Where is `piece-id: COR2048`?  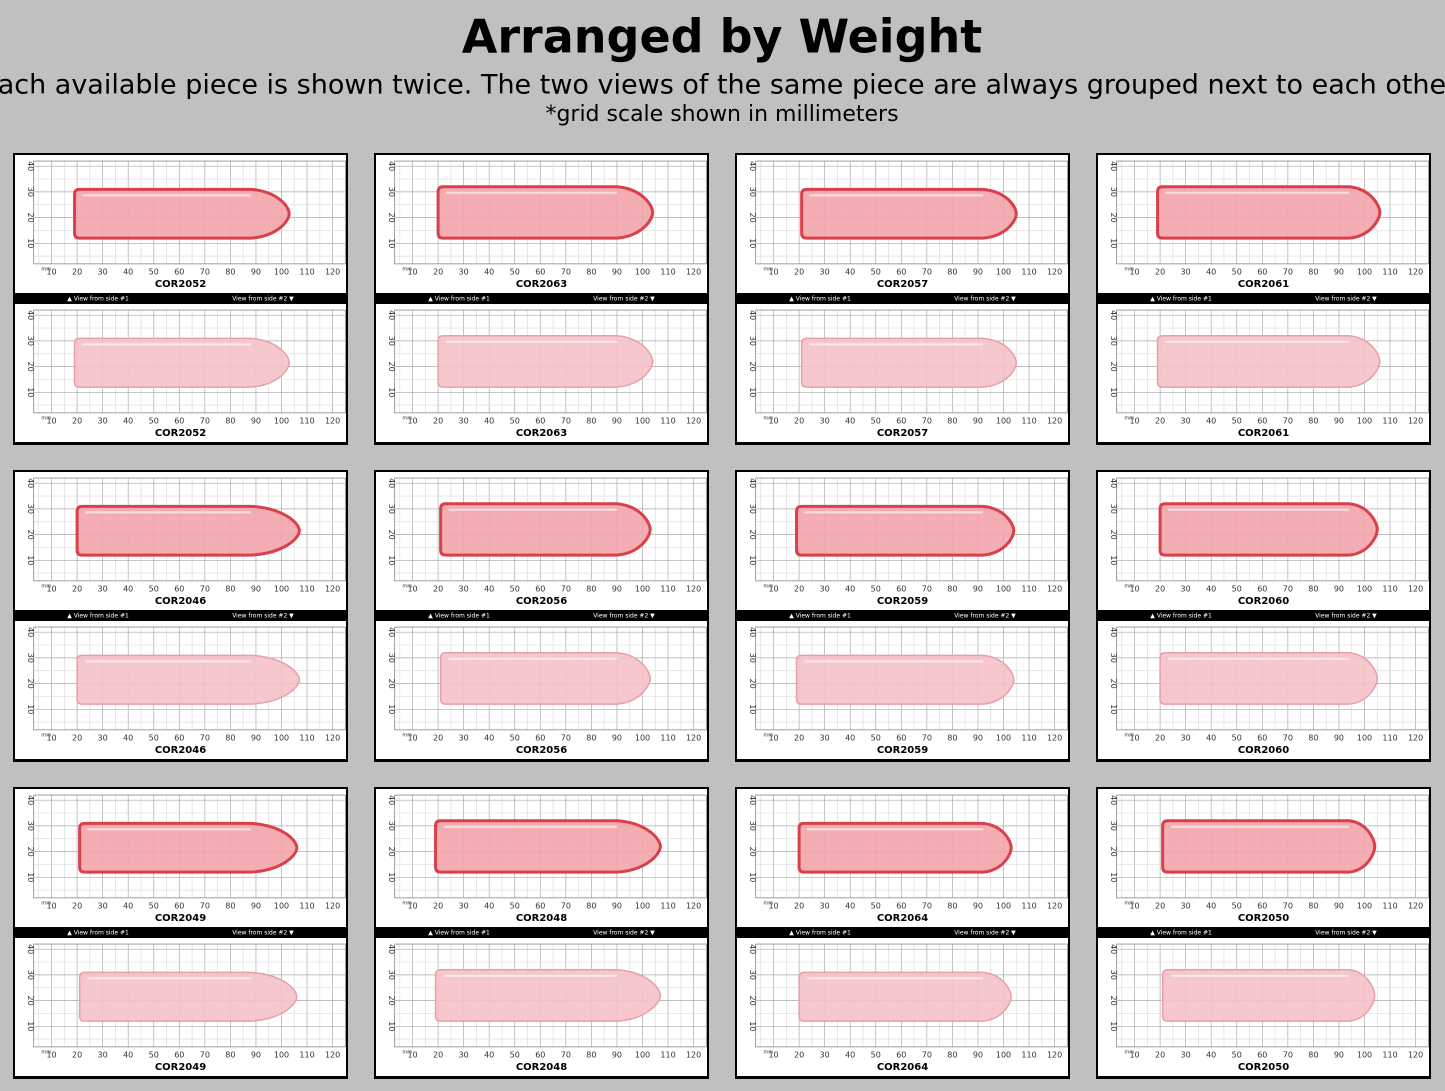
piece-id: COR2048 is located at coordinates (541, 918).